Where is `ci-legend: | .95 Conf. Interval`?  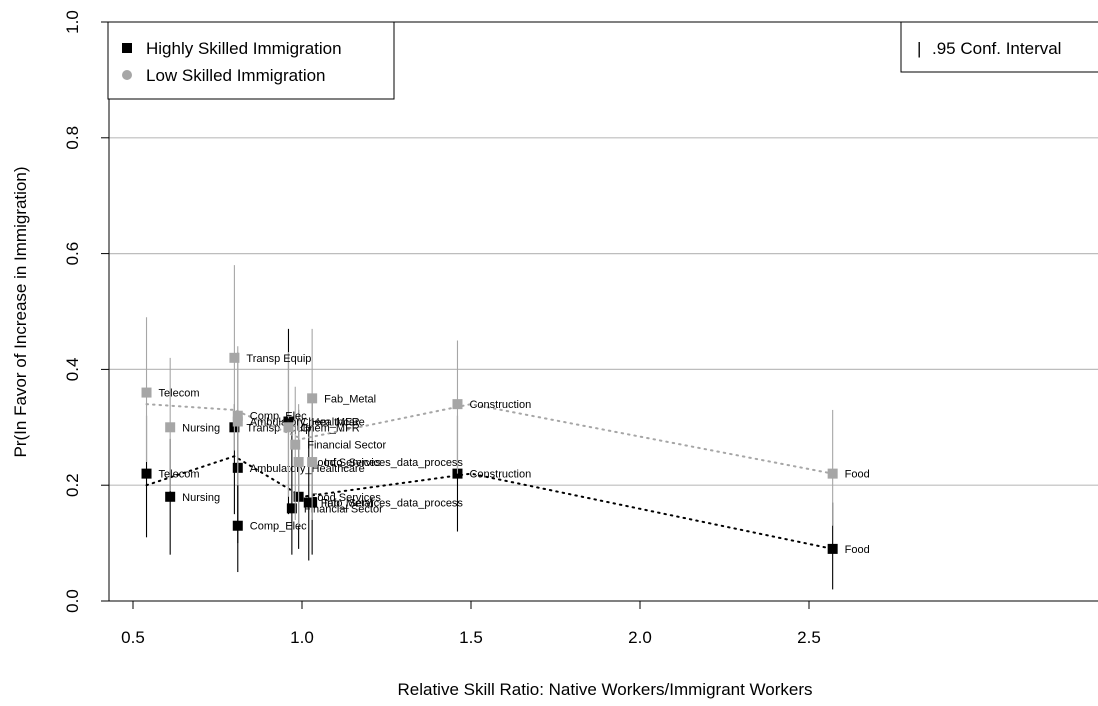
ci-legend: | .95 Conf. Interval is located at coordinates (999, 47).